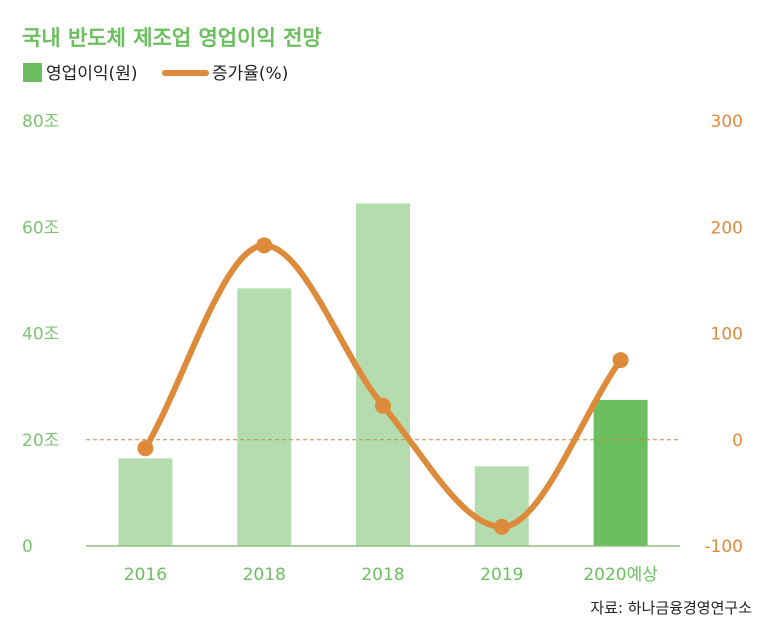  I want to click on y-axis-left: 0 20조 40조 60조 80조, so click(40, 334).